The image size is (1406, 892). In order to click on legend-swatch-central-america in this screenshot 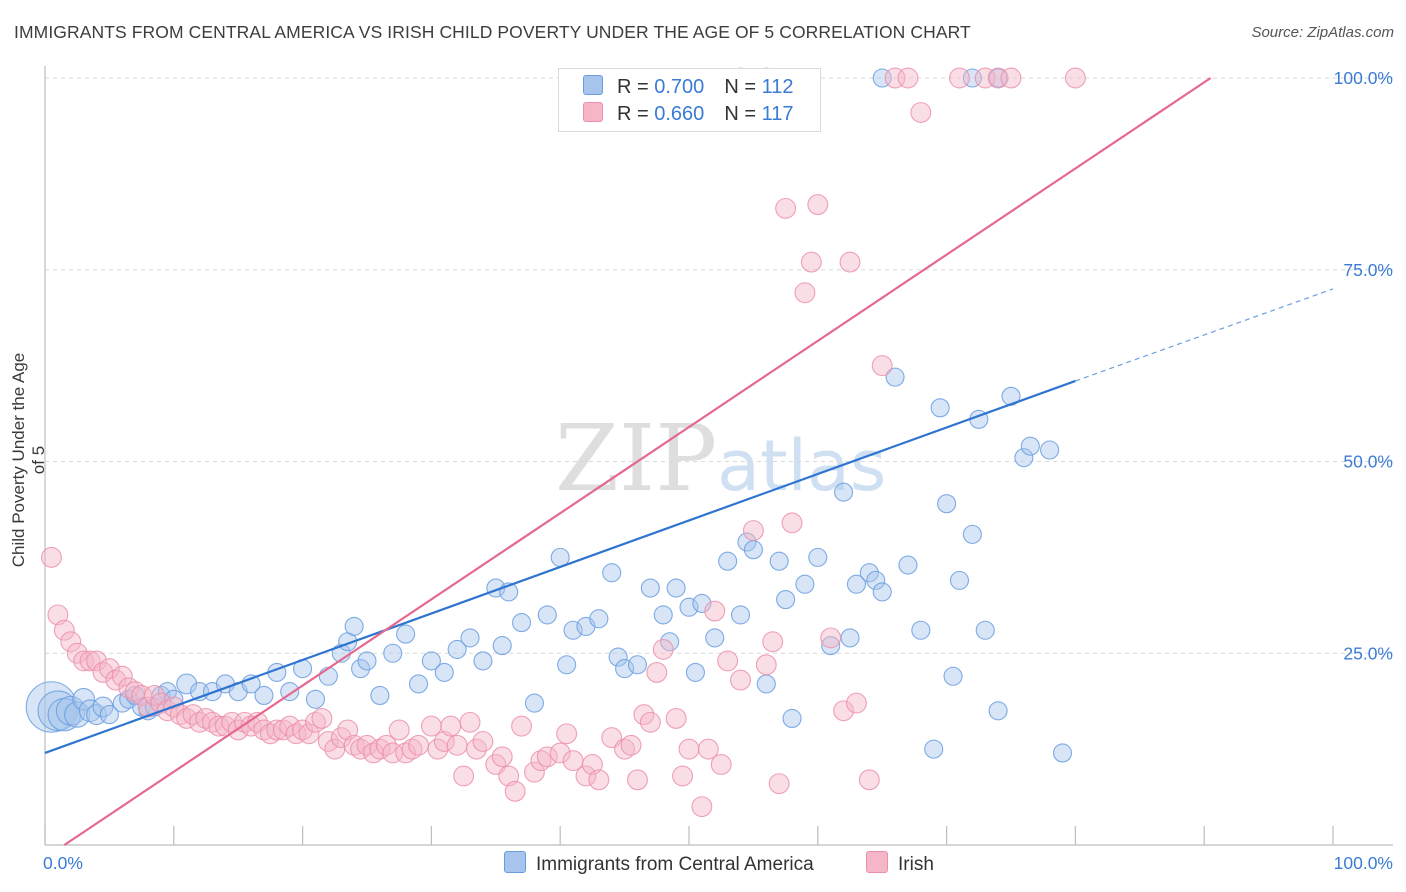, I will do `click(515, 862)`.